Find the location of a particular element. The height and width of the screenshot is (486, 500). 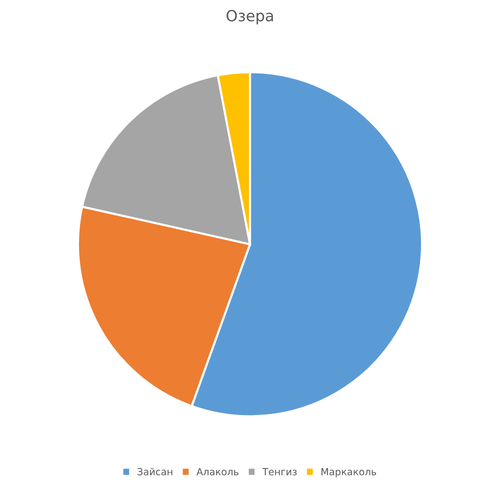

legend-label: Маркаколь is located at coordinates (349, 473).